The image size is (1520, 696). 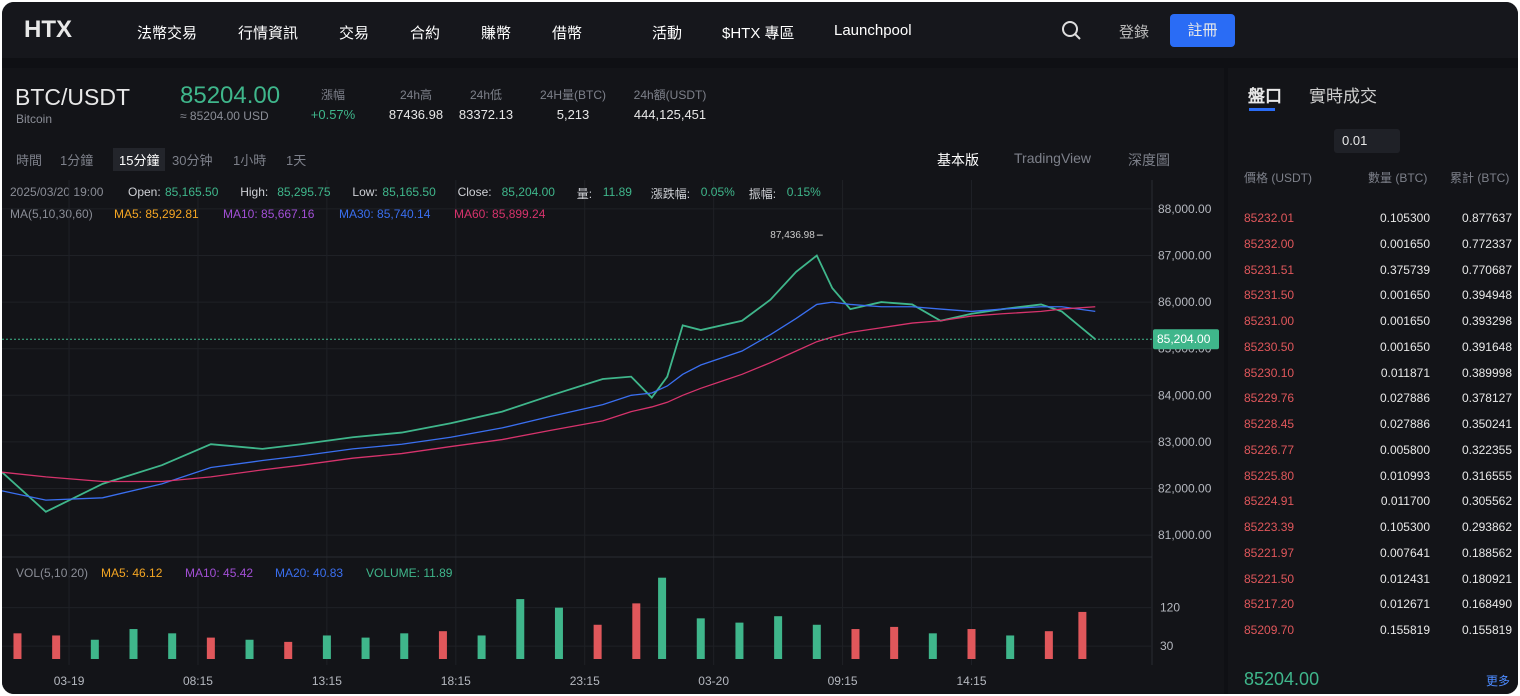 What do you see at coordinates (296, 160) in the screenshot?
I see `interval: 1天` at bounding box center [296, 160].